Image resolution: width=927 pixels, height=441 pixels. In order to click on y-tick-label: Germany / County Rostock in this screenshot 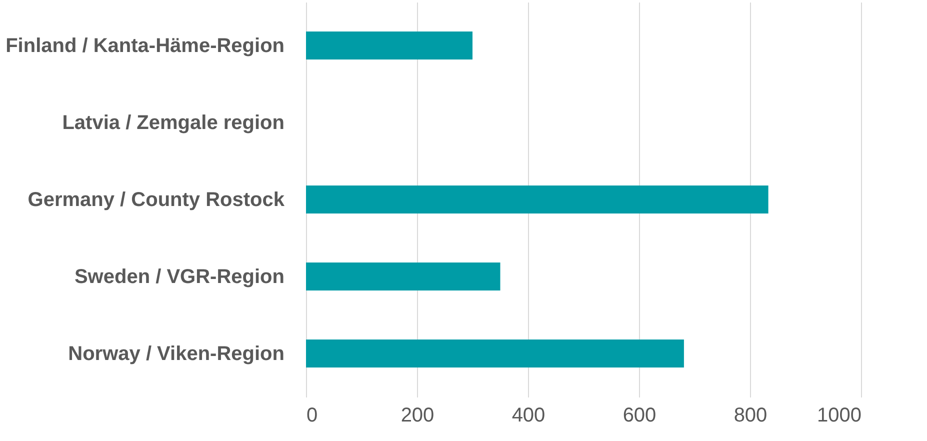, I will do `click(157, 200)`.